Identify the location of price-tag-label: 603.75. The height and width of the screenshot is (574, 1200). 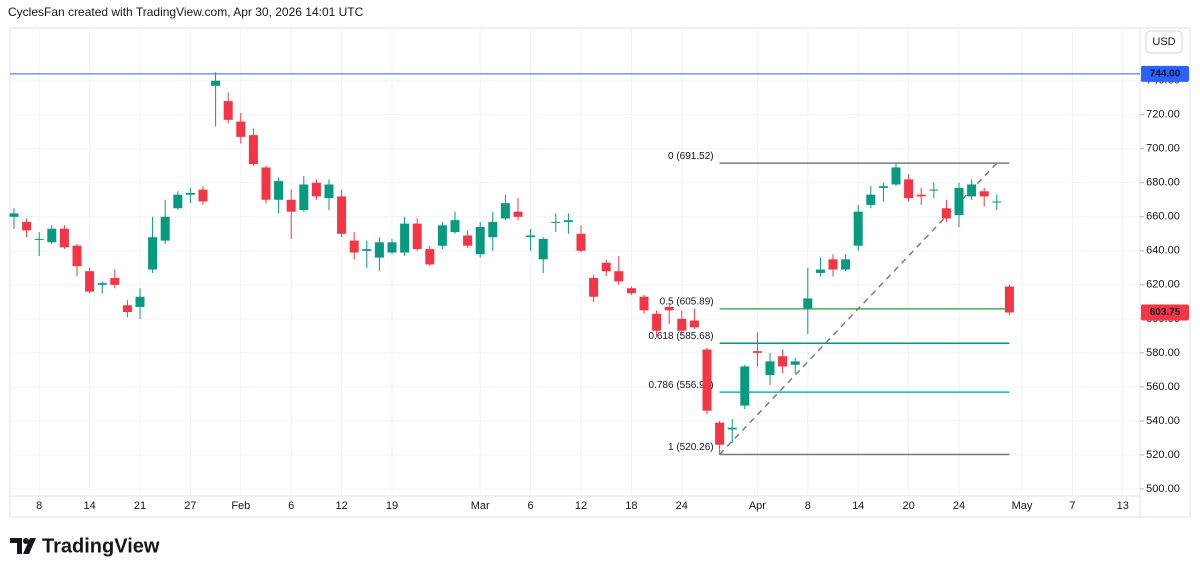
(1165, 312).